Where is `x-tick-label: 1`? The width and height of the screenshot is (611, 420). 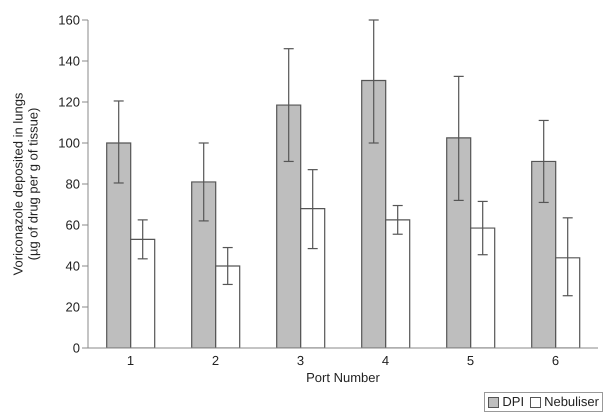 x-tick-label: 1 is located at coordinates (130, 360).